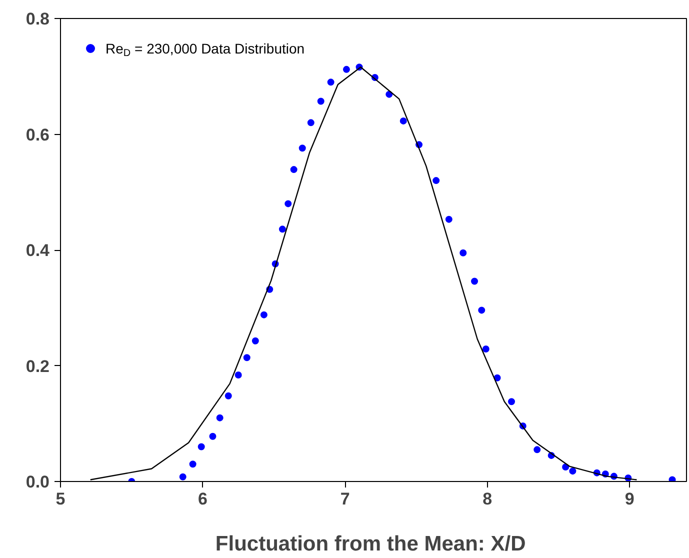  Describe the element at coordinates (203, 499) in the screenshot. I see `x-tick-label: 6` at that location.